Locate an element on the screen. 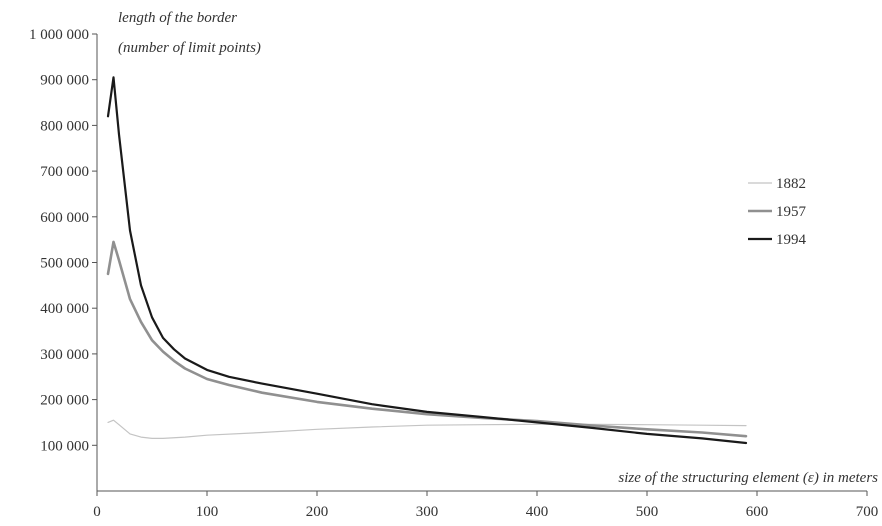 The image size is (882, 526). y-tick-label: 400 000 is located at coordinates (64, 309).